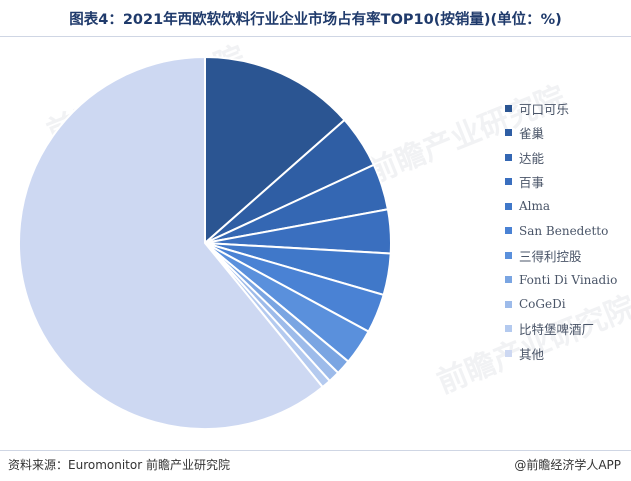 This screenshot has width=631, height=481. I want to click on legend-item: 可口可乐, so click(561, 108).